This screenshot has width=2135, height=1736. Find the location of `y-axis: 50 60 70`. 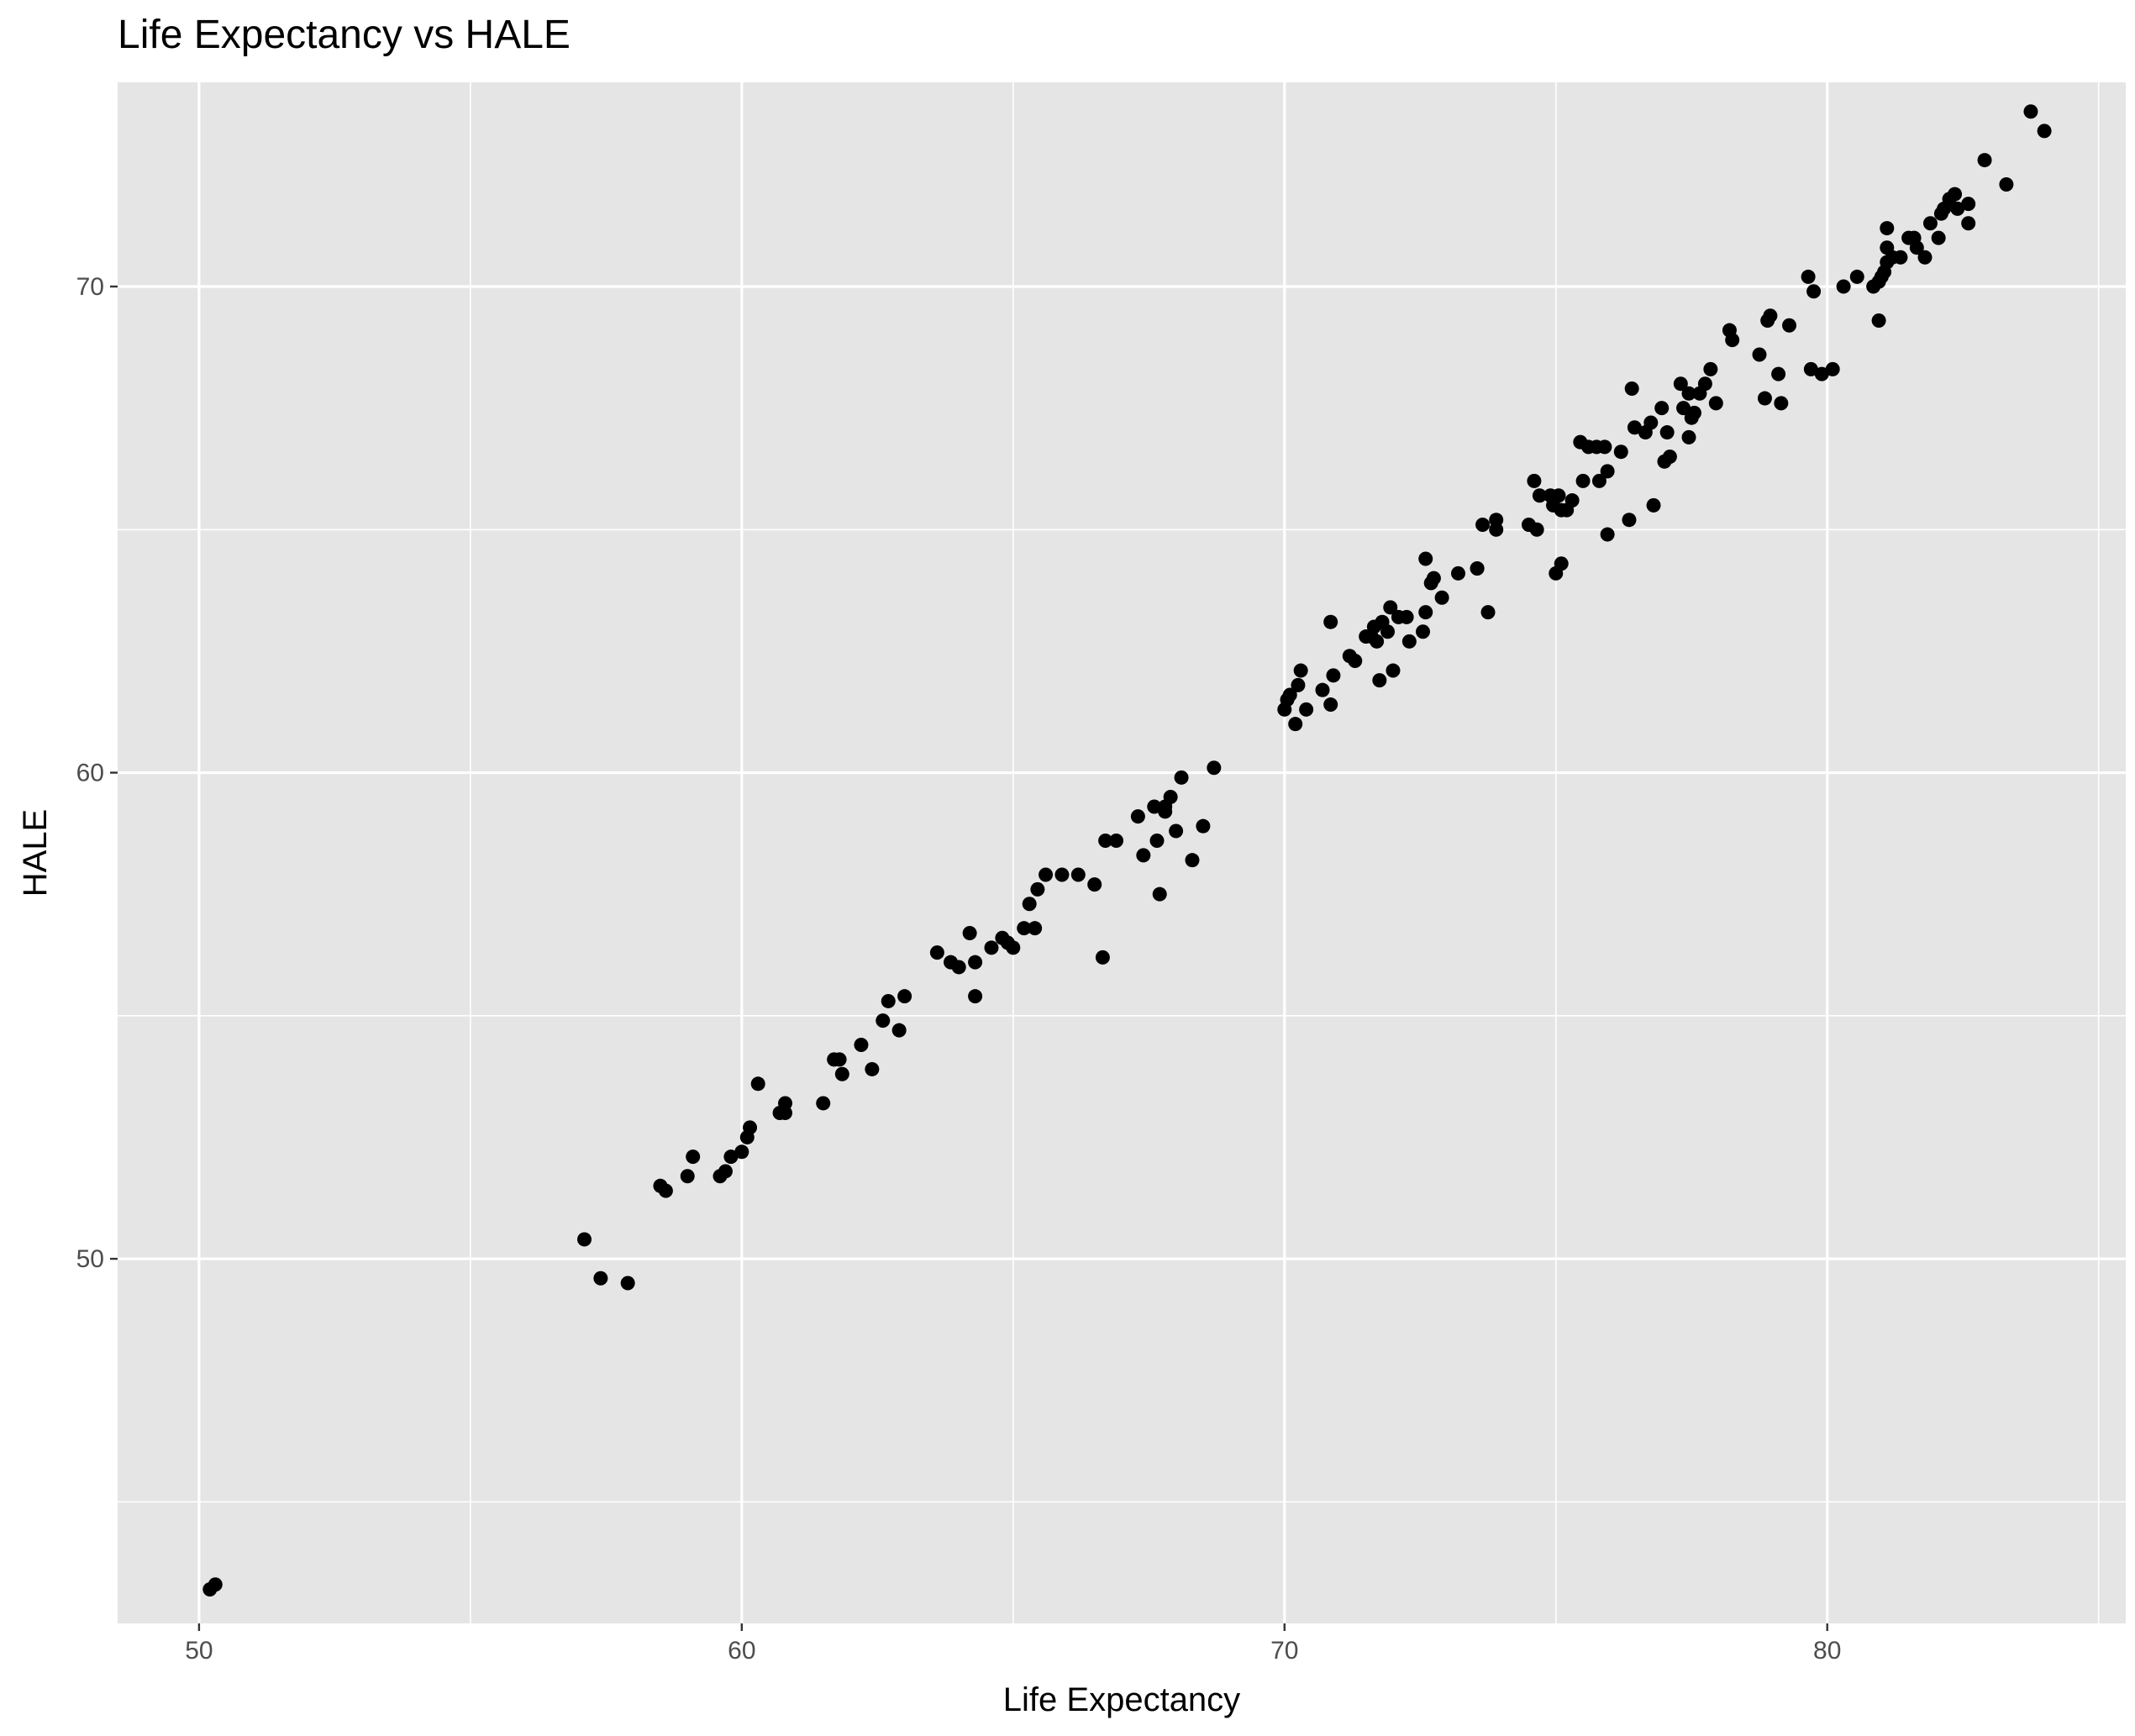

y-axis: 50 60 70 is located at coordinates (97, 773).